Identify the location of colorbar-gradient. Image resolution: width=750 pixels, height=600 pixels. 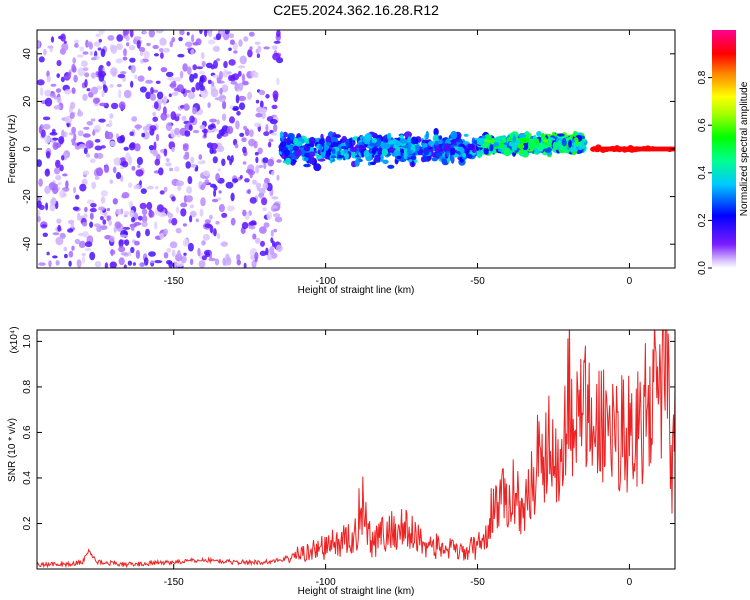
(724, 149).